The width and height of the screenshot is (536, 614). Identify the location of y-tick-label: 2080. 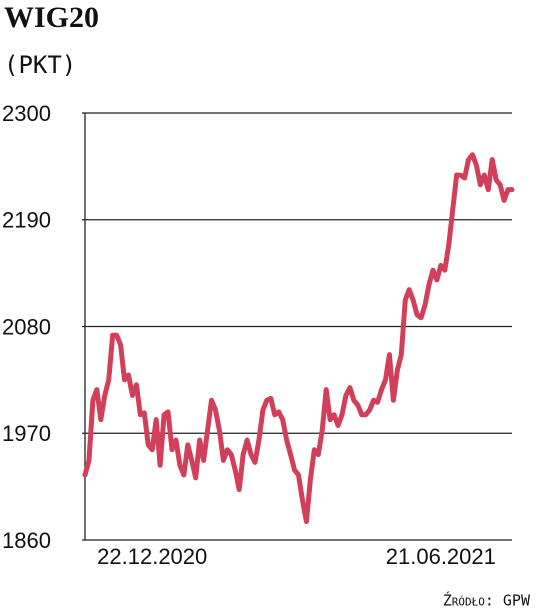
(26, 326).